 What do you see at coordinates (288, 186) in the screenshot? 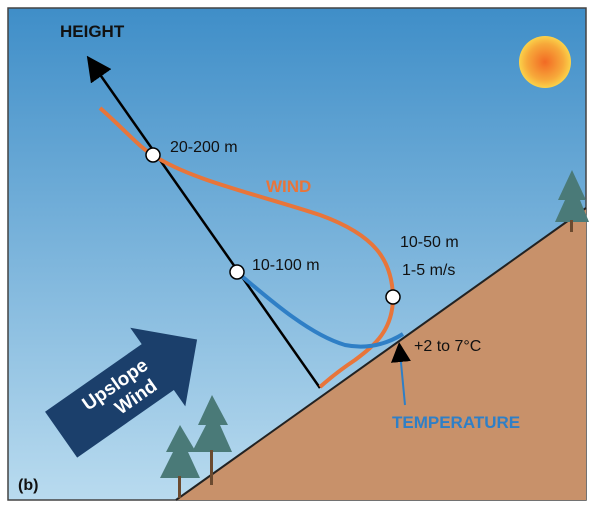
I see `wind-label: WIND` at bounding box center [288, 186].